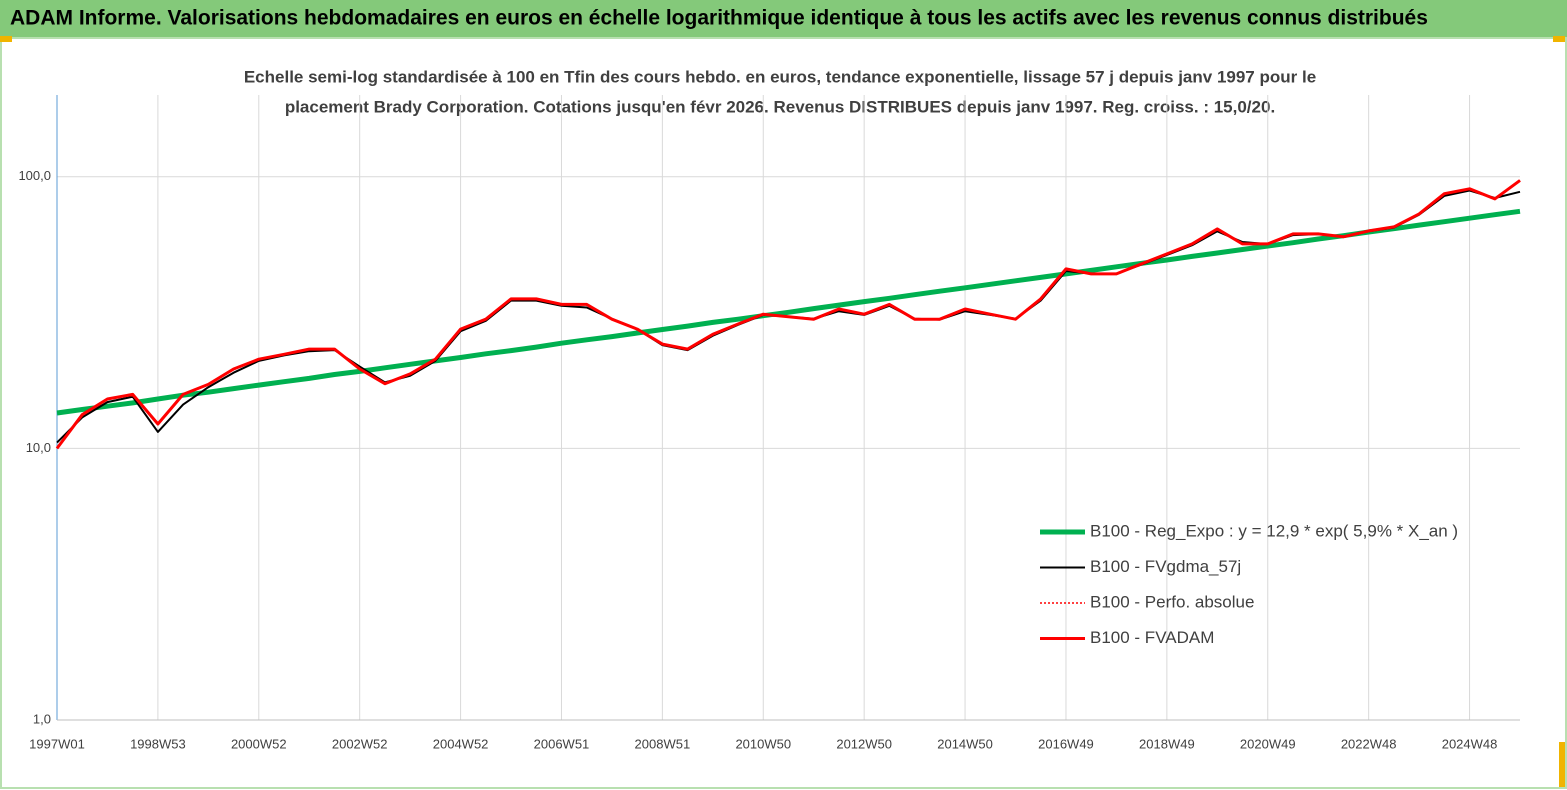 The height and width of the screenshot is (790, 1567). What do you see at coordinates (1167, 743) in the screenshot?
I see `x-tick-label: 2018W49` at bounding box center [1167, 743].